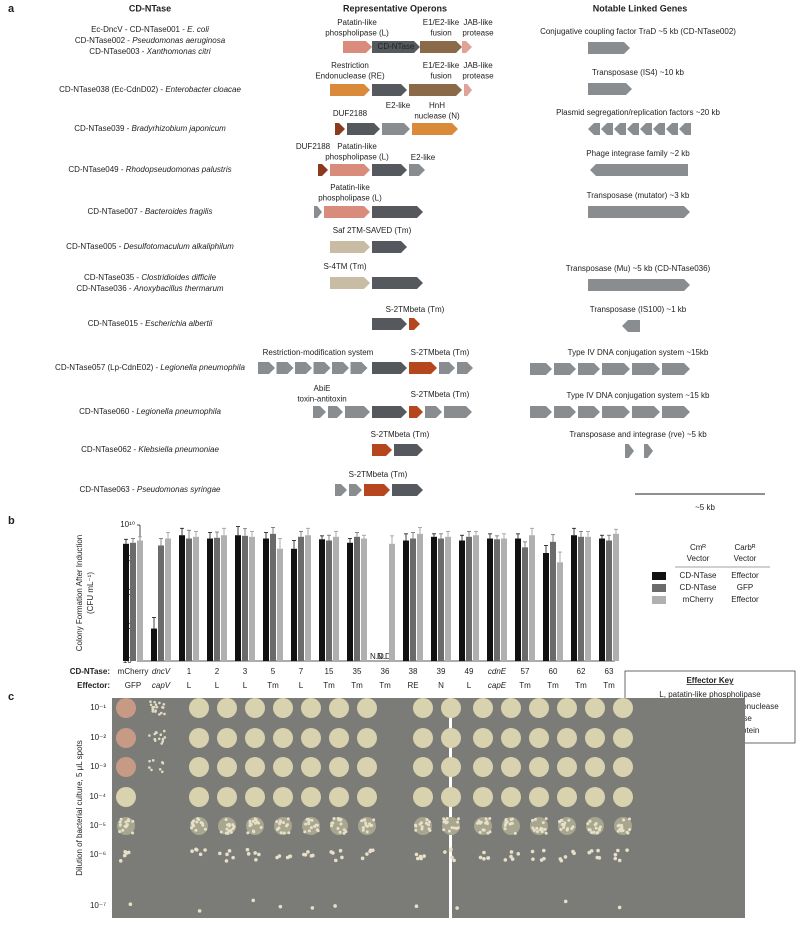  I want to click on effector-key-title: Effector Key, so click(710, 680).